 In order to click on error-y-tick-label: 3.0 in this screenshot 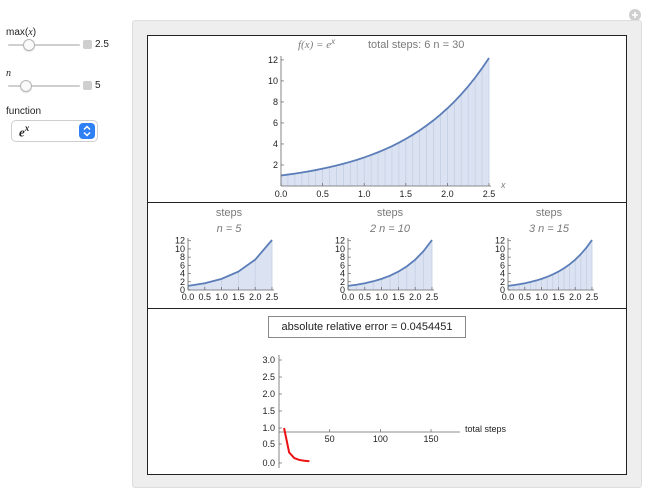, I will do `click(268, 360)`.